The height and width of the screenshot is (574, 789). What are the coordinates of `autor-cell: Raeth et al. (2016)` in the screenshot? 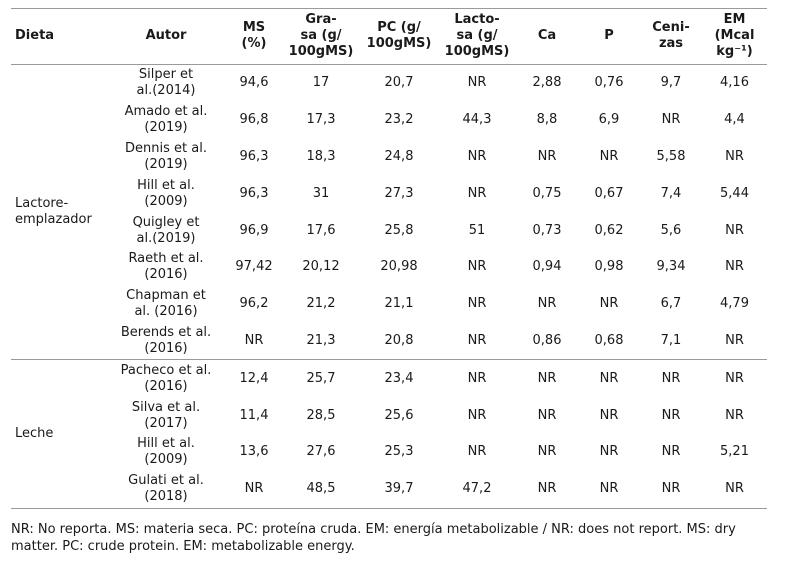 It's located at (166, 267).